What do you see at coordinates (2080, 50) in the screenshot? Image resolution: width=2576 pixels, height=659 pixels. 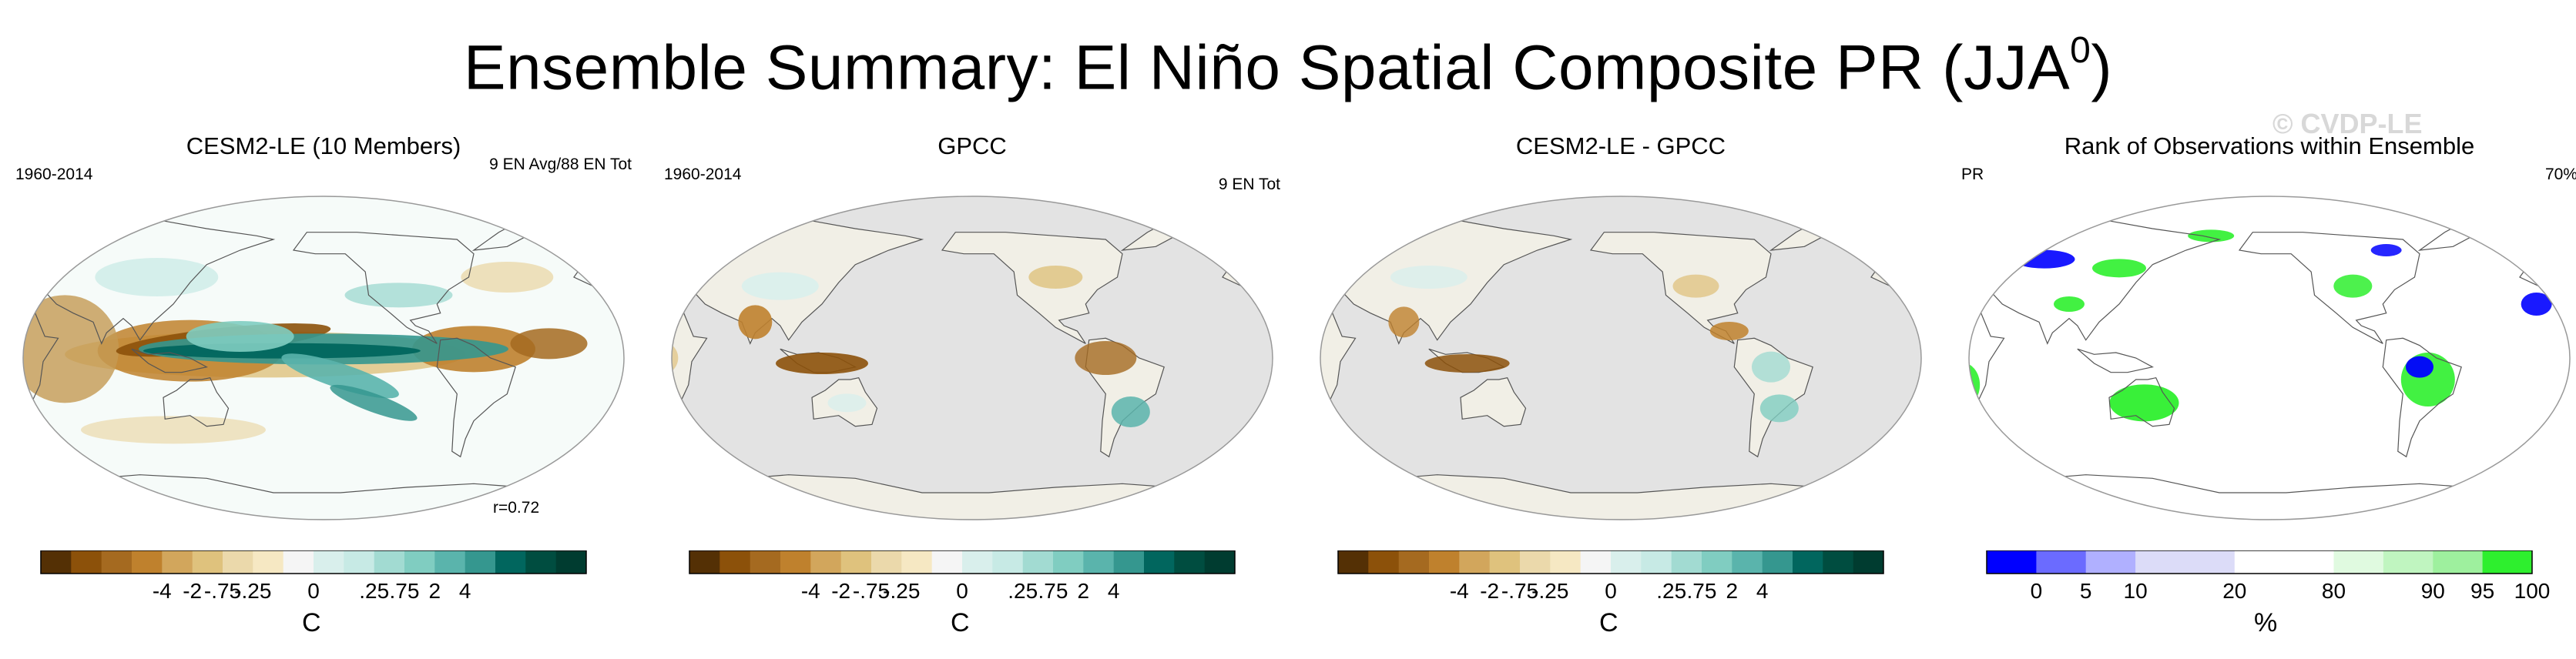 I see `figure-title-superscript: 0` at bounding box center [2080, 50].